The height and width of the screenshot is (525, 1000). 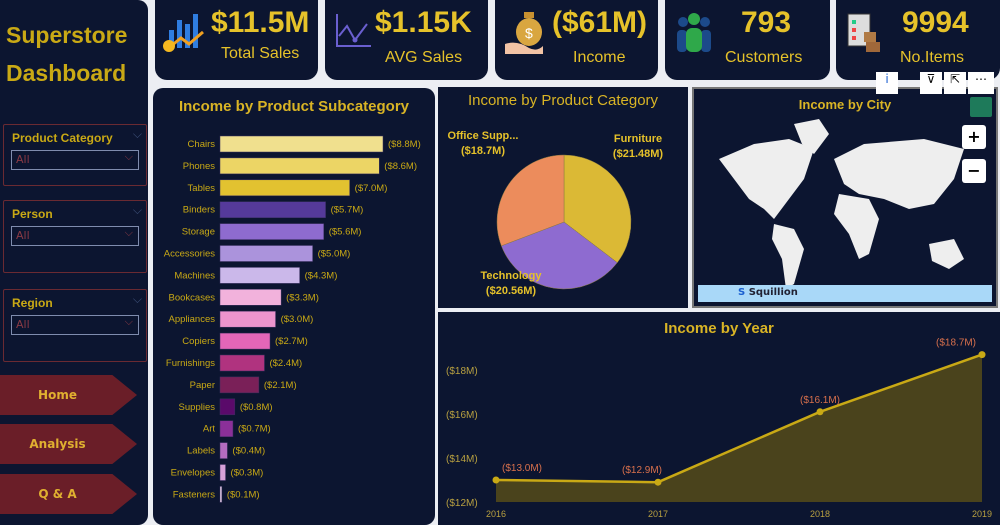 I want to click on chart-title: Income by City, so click(x=845, y=104).